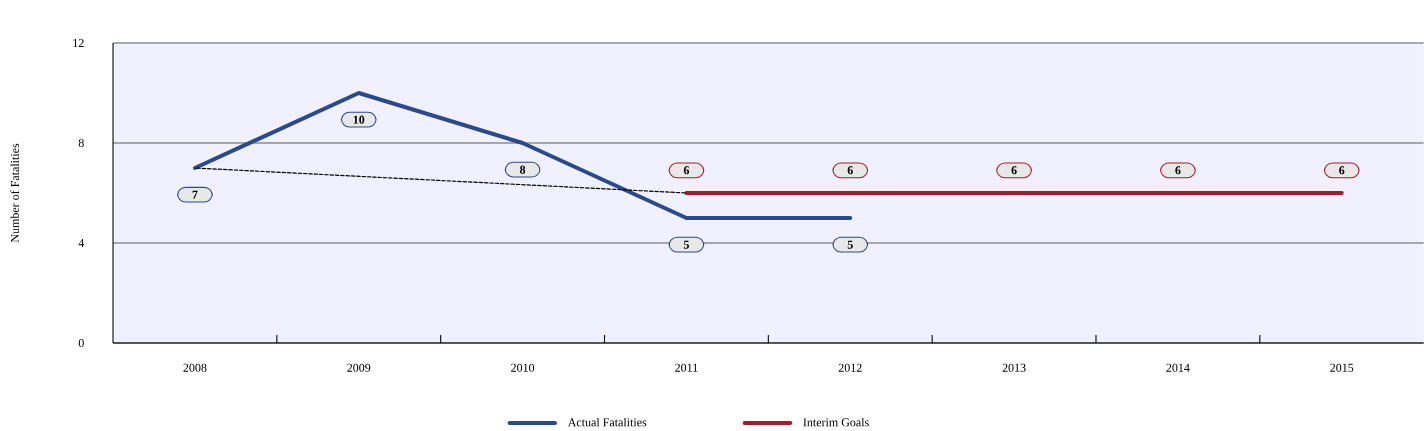 This screenshot has width=1424, height=431. I want to click on line-series, so click(522, 155).